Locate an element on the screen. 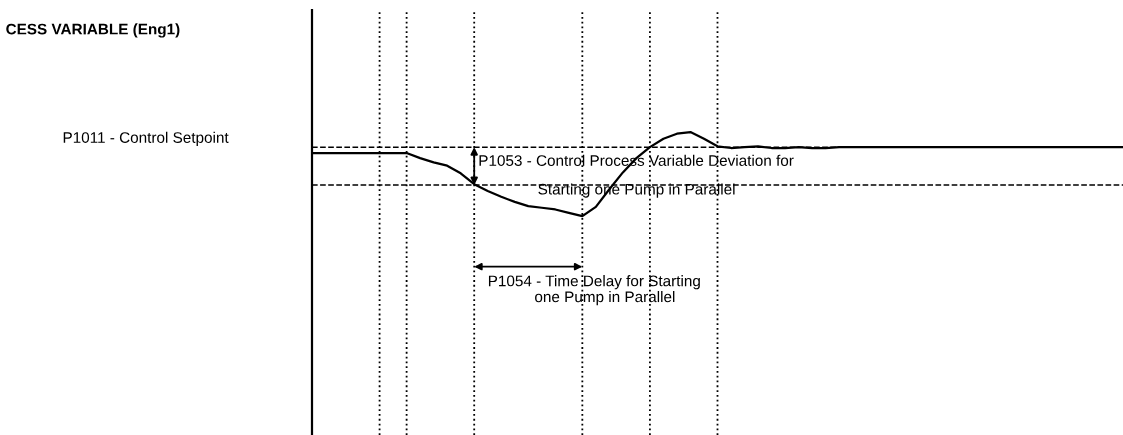 Image resolution: width=1123 pixels, height=435 pixels. text: P1054 - Time Delay for Starting one Pump in Parallel is located at coordinates (594, 290).